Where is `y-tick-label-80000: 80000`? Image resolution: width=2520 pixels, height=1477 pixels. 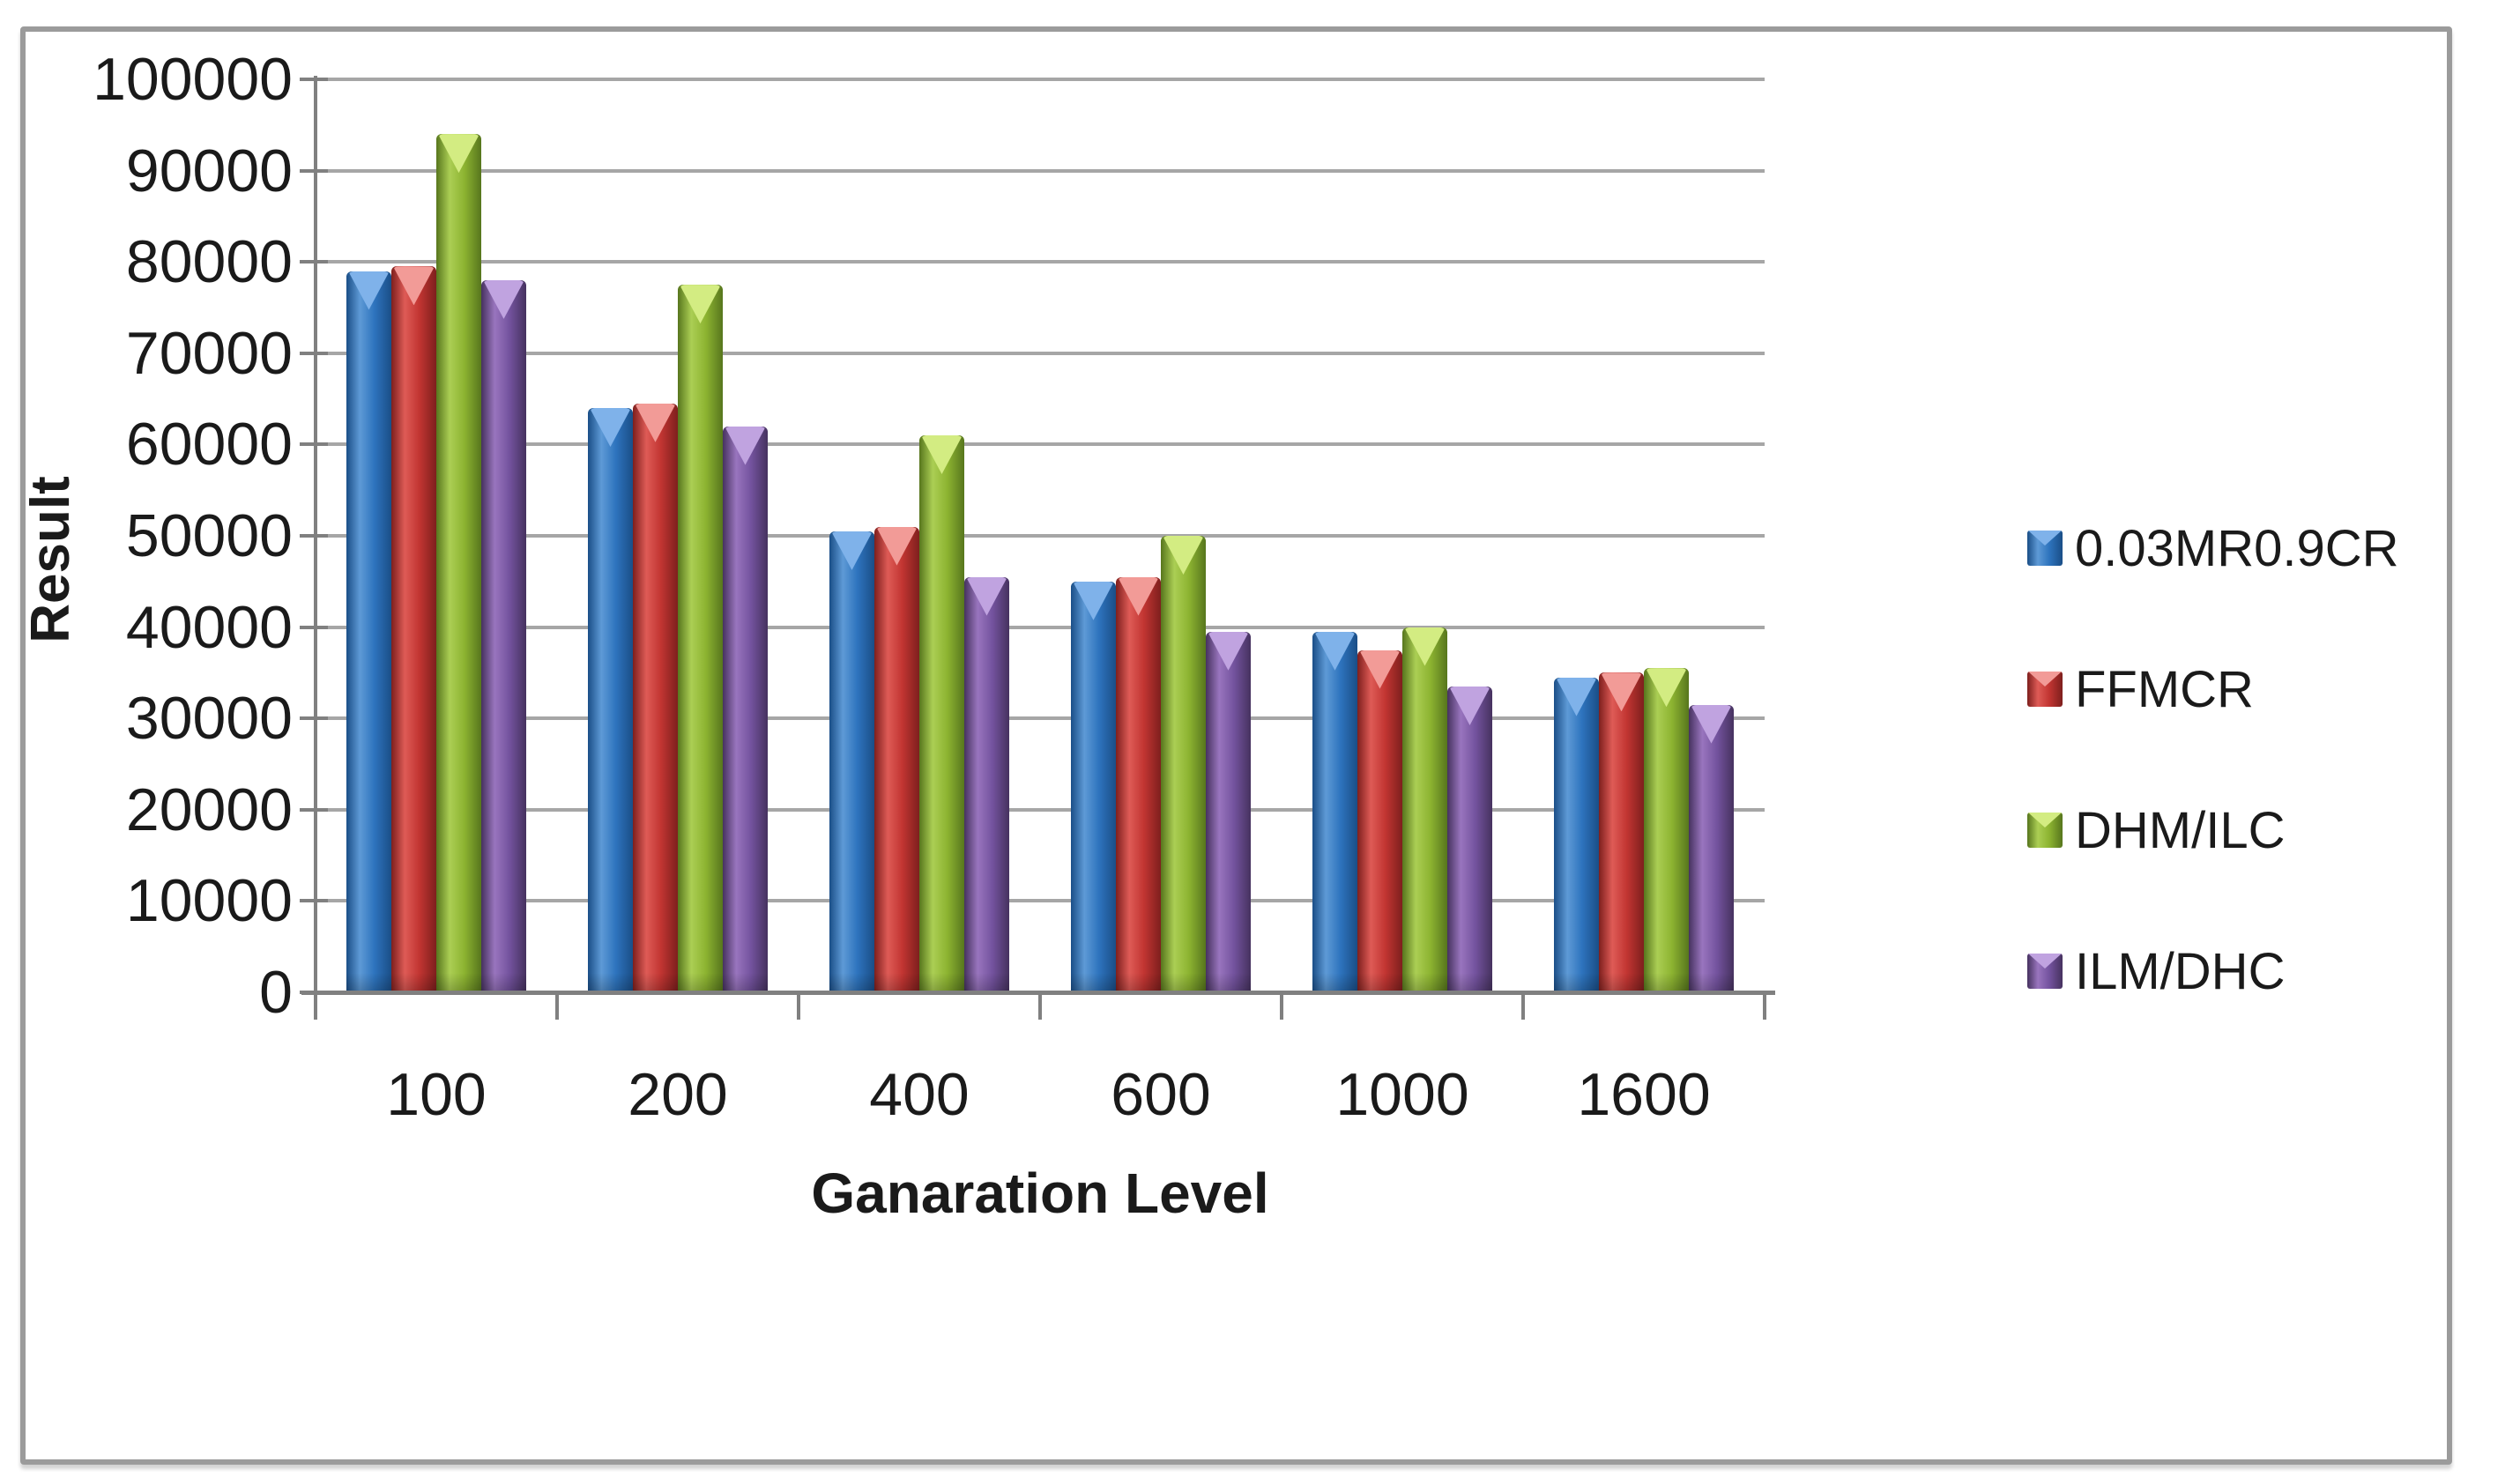 y-tick-label-80000: 80000 is located at coordinates (209, 262).